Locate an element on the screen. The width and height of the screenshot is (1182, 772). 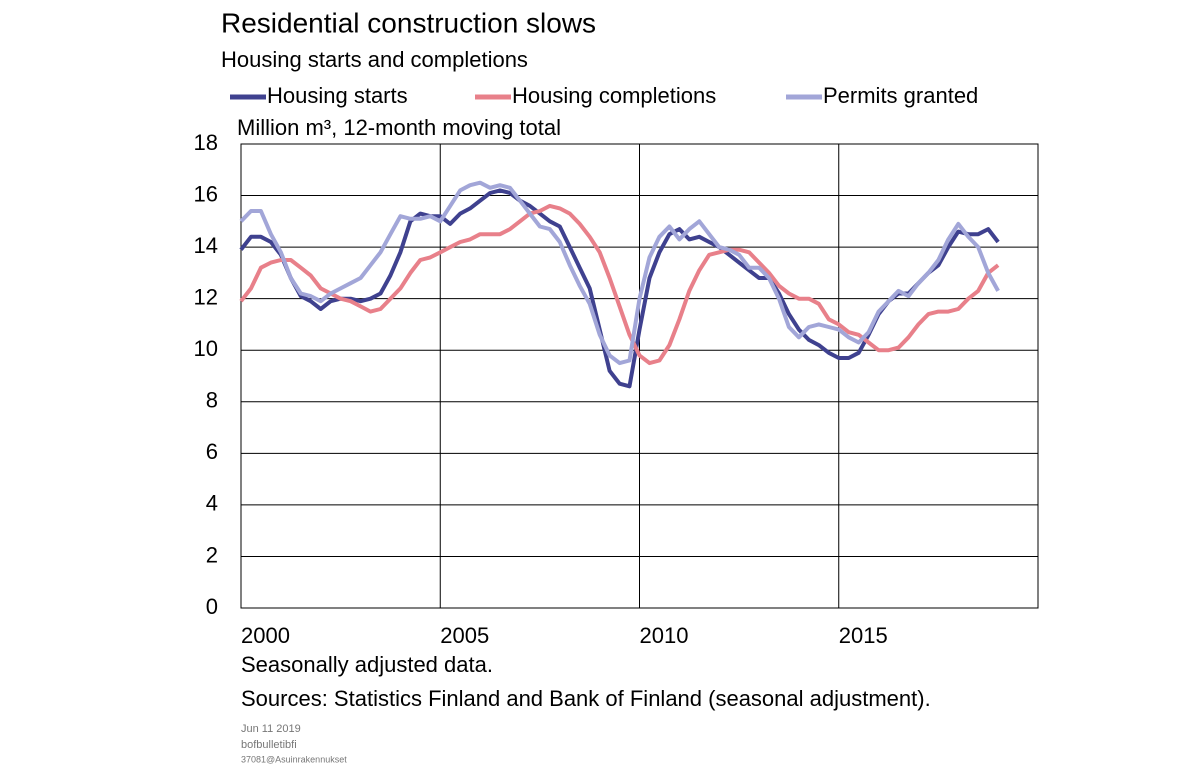
legend-label: Permits granted is located at coordinates (900, 95).